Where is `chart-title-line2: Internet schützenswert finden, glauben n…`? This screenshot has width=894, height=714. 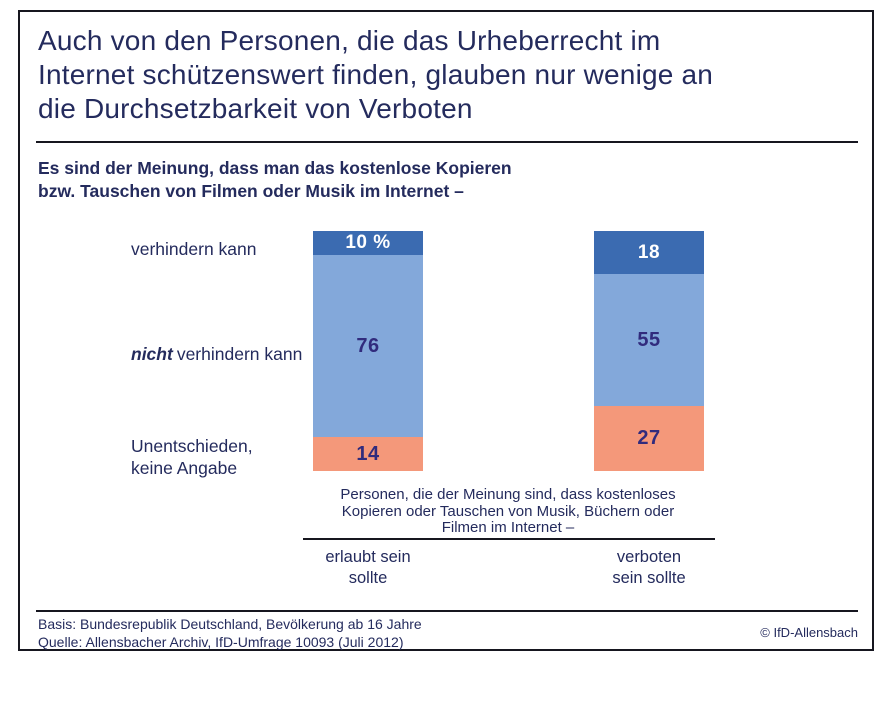 chart-title-line2: Internet schützenswert finden, glauben n… is located at coordinates (376, 74).